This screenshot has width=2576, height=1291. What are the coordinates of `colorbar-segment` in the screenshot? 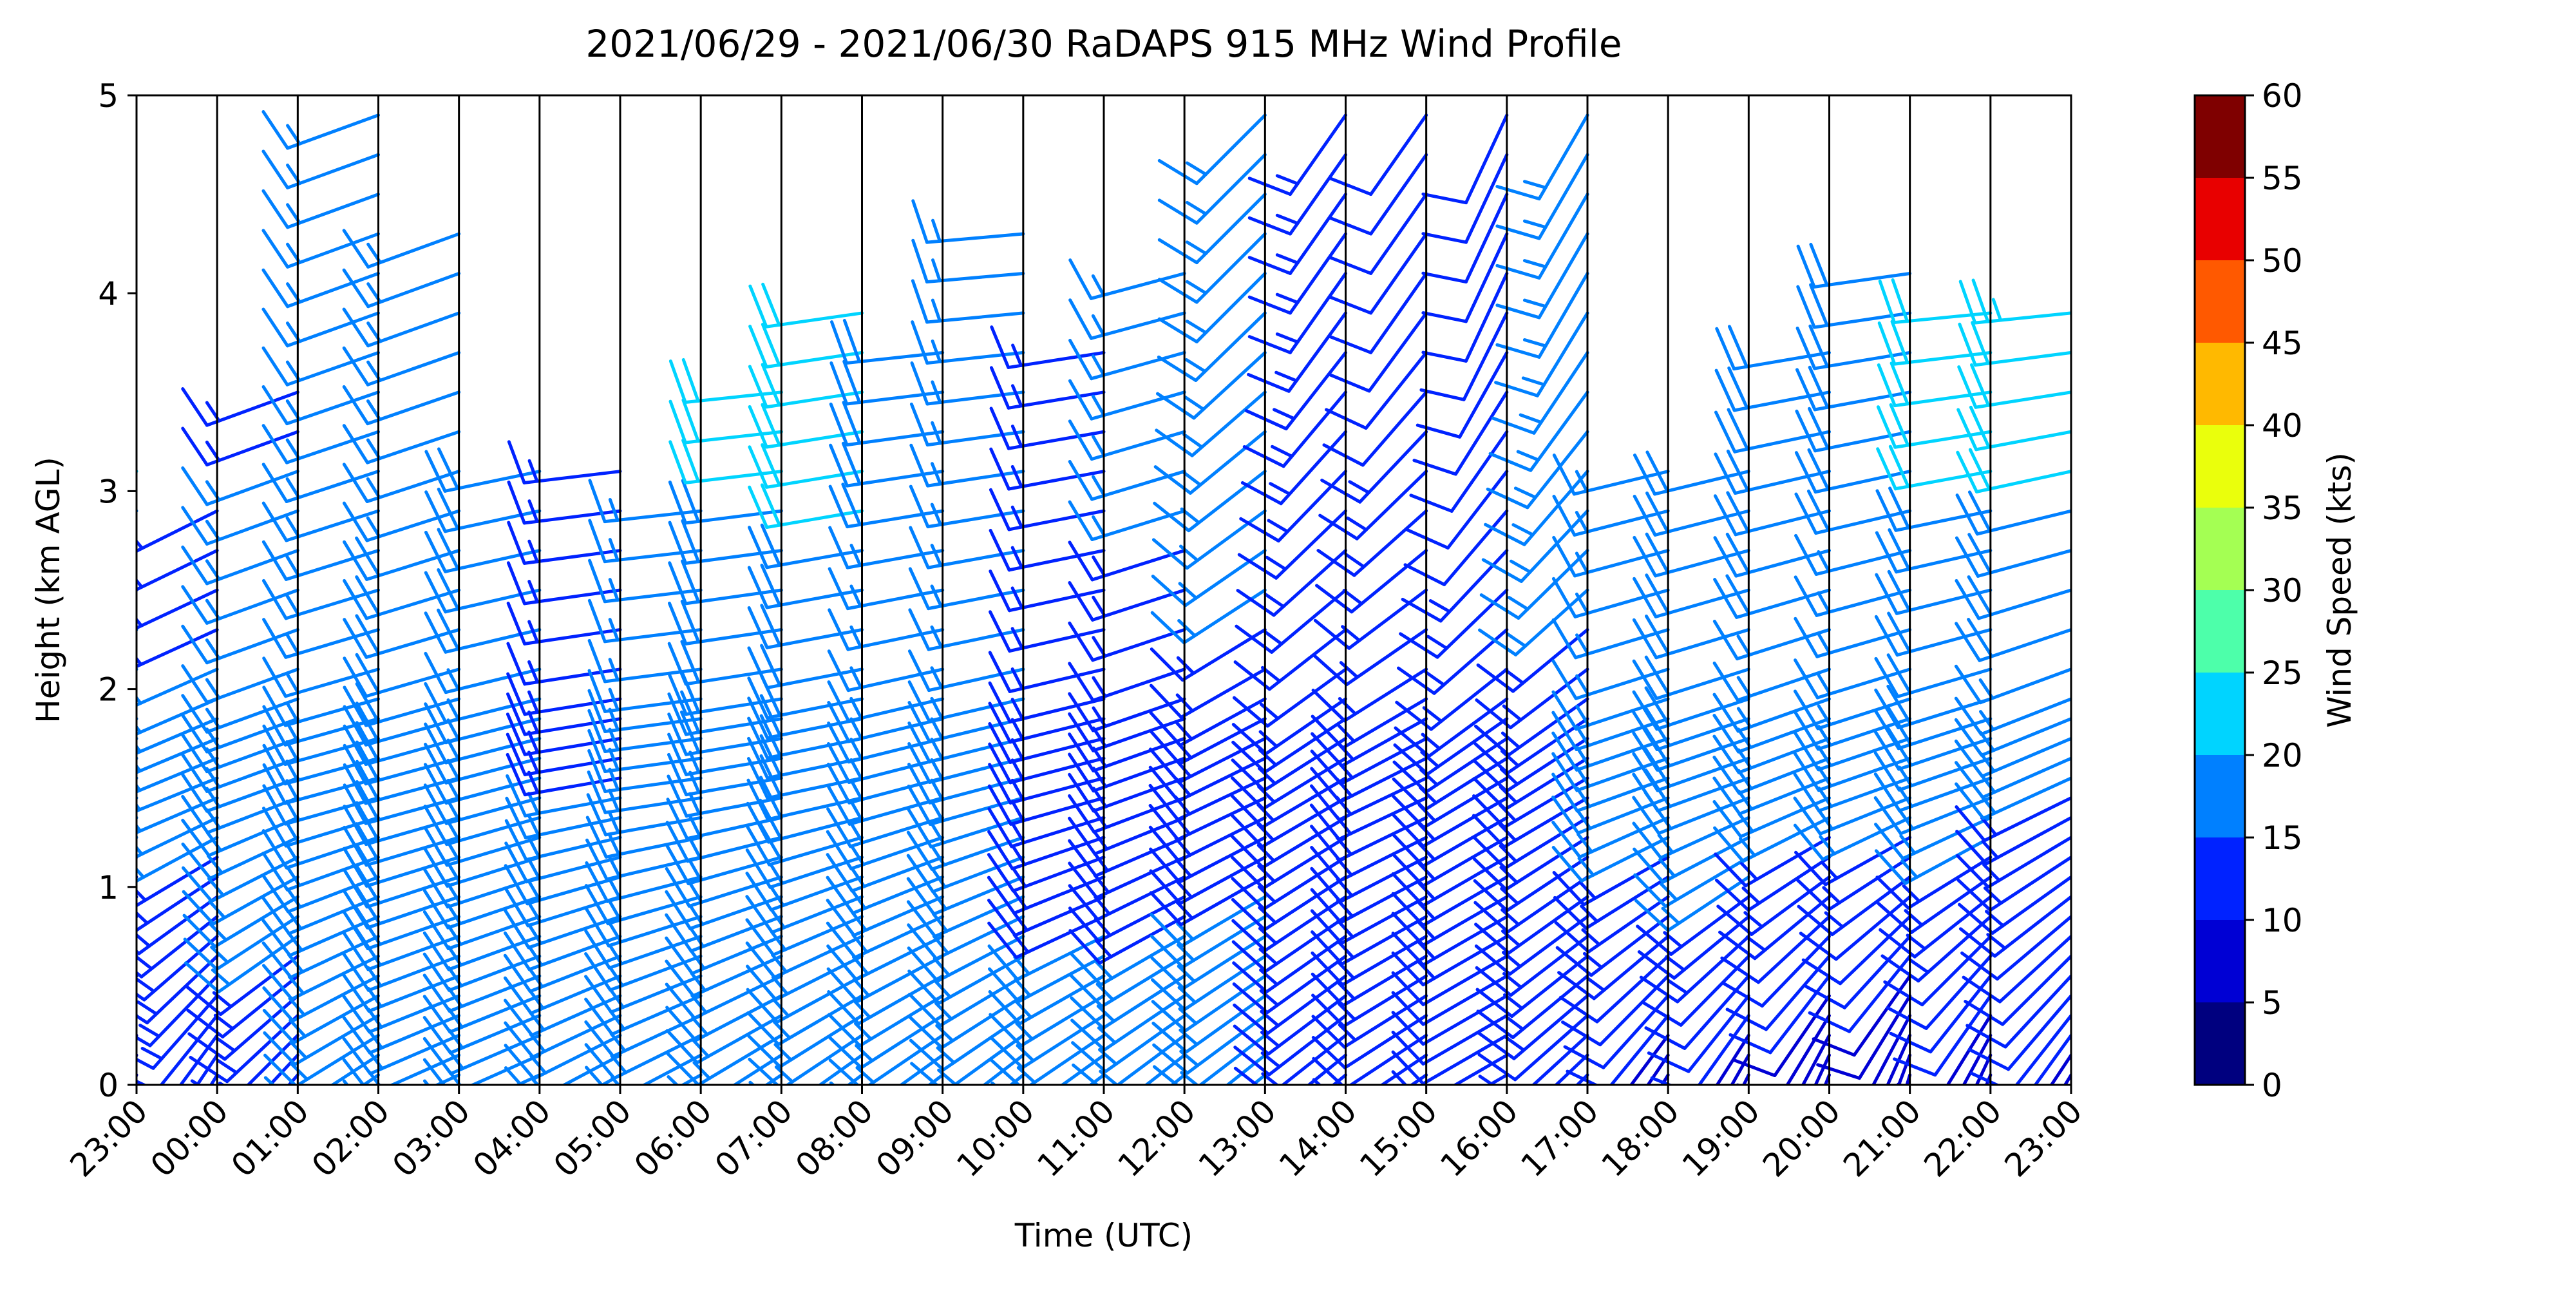 It's located at (2220, 219).